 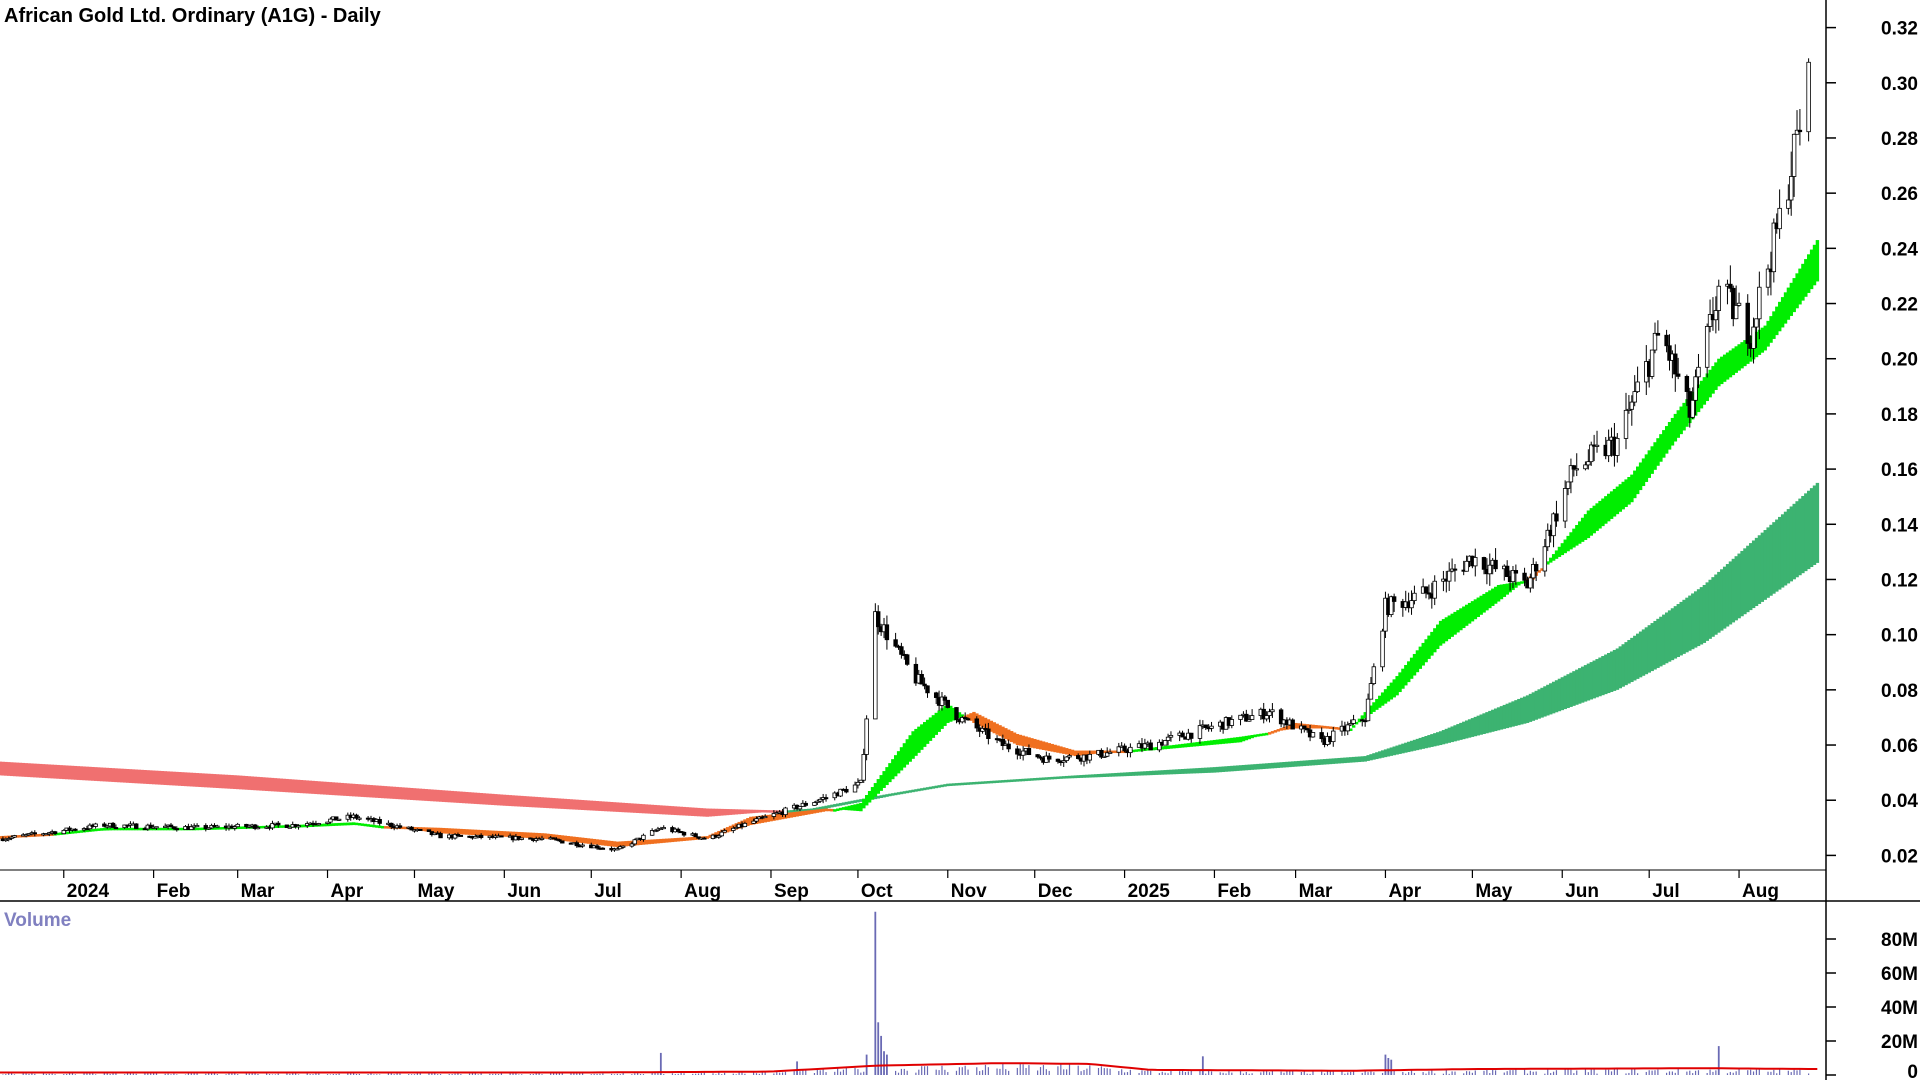 I want to click on month-label: 2024, so click(x=88, y=891).